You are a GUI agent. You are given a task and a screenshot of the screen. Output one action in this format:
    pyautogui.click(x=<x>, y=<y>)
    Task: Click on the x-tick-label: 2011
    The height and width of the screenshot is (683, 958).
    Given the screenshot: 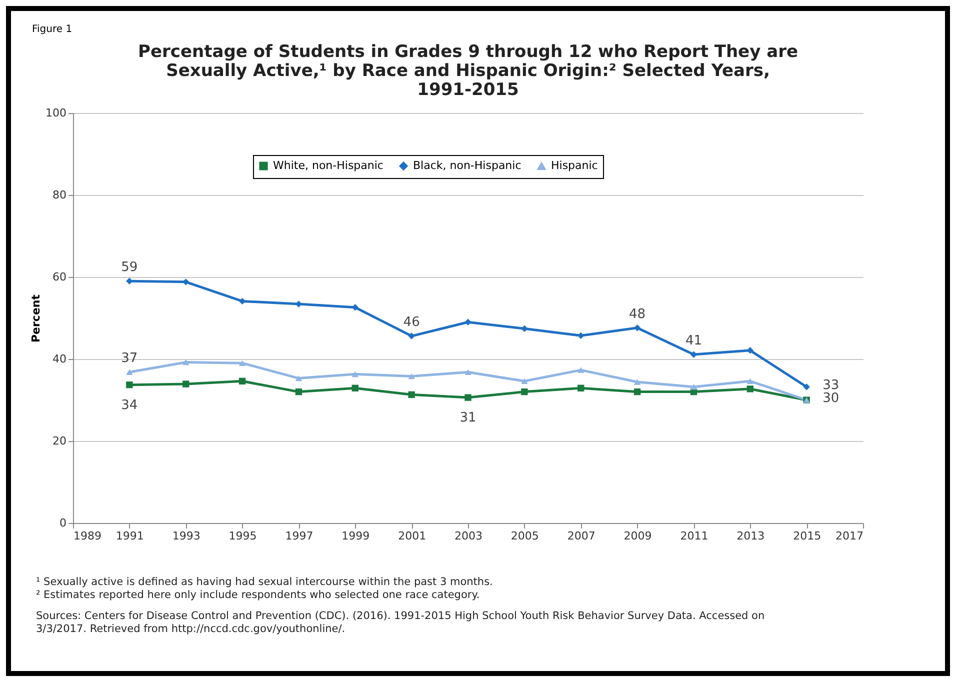 What is the action you would take?
    pyautogui.click(x=694, y=536)
    